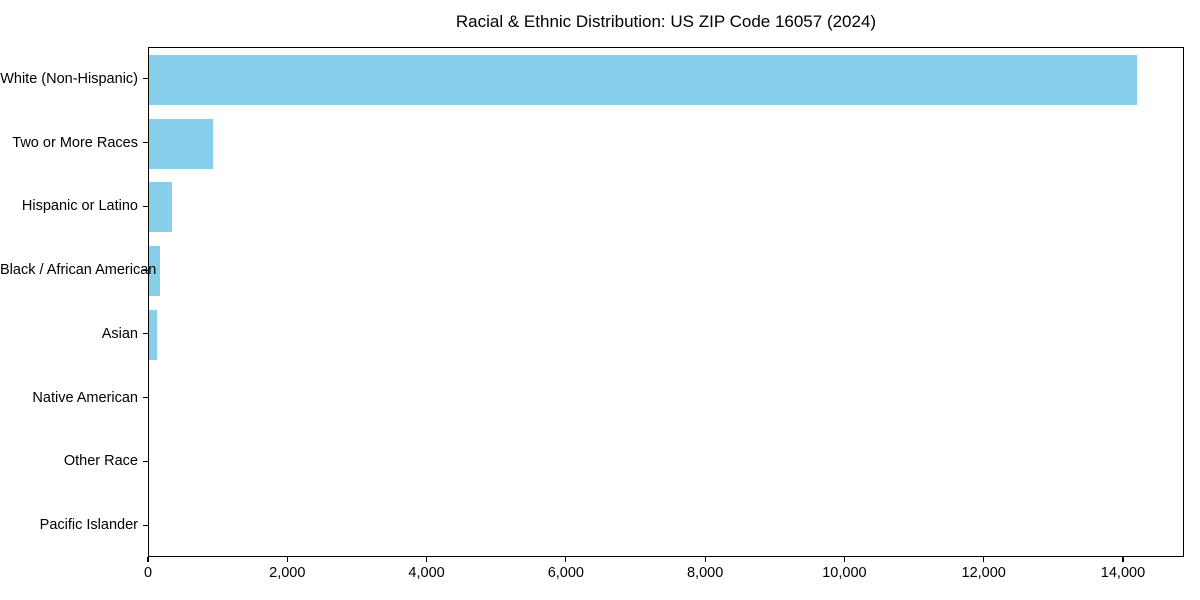 The height and width of the screenshot is (600, 1200). I want to click on y-axis-label: Pacific Islander, so click(88, 525).